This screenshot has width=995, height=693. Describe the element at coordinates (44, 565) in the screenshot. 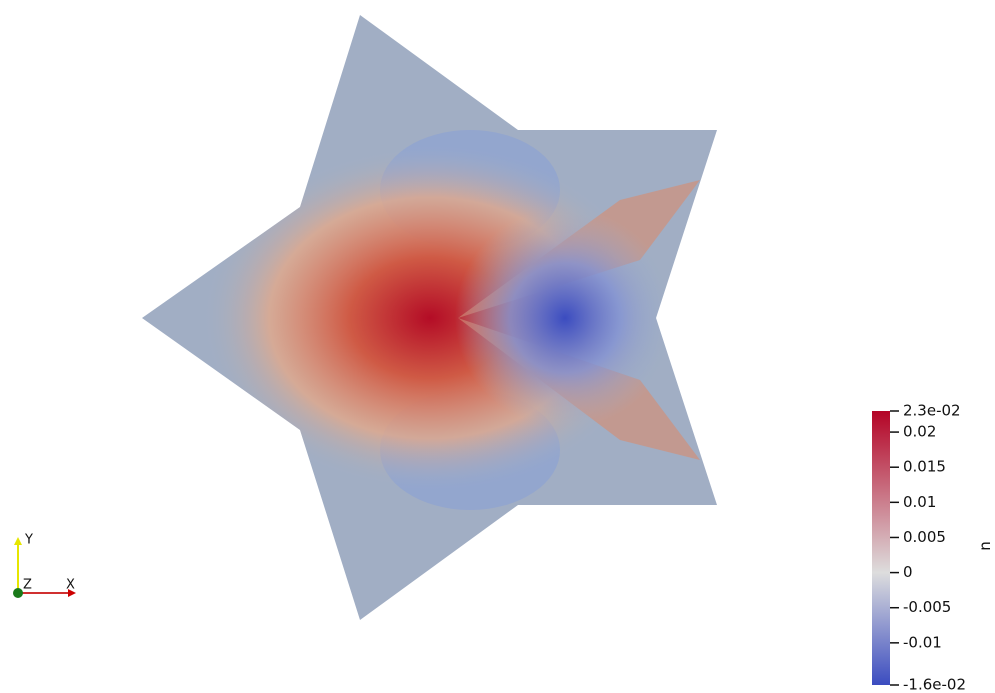

I see `orientation-triad: Y Z X` at that location.